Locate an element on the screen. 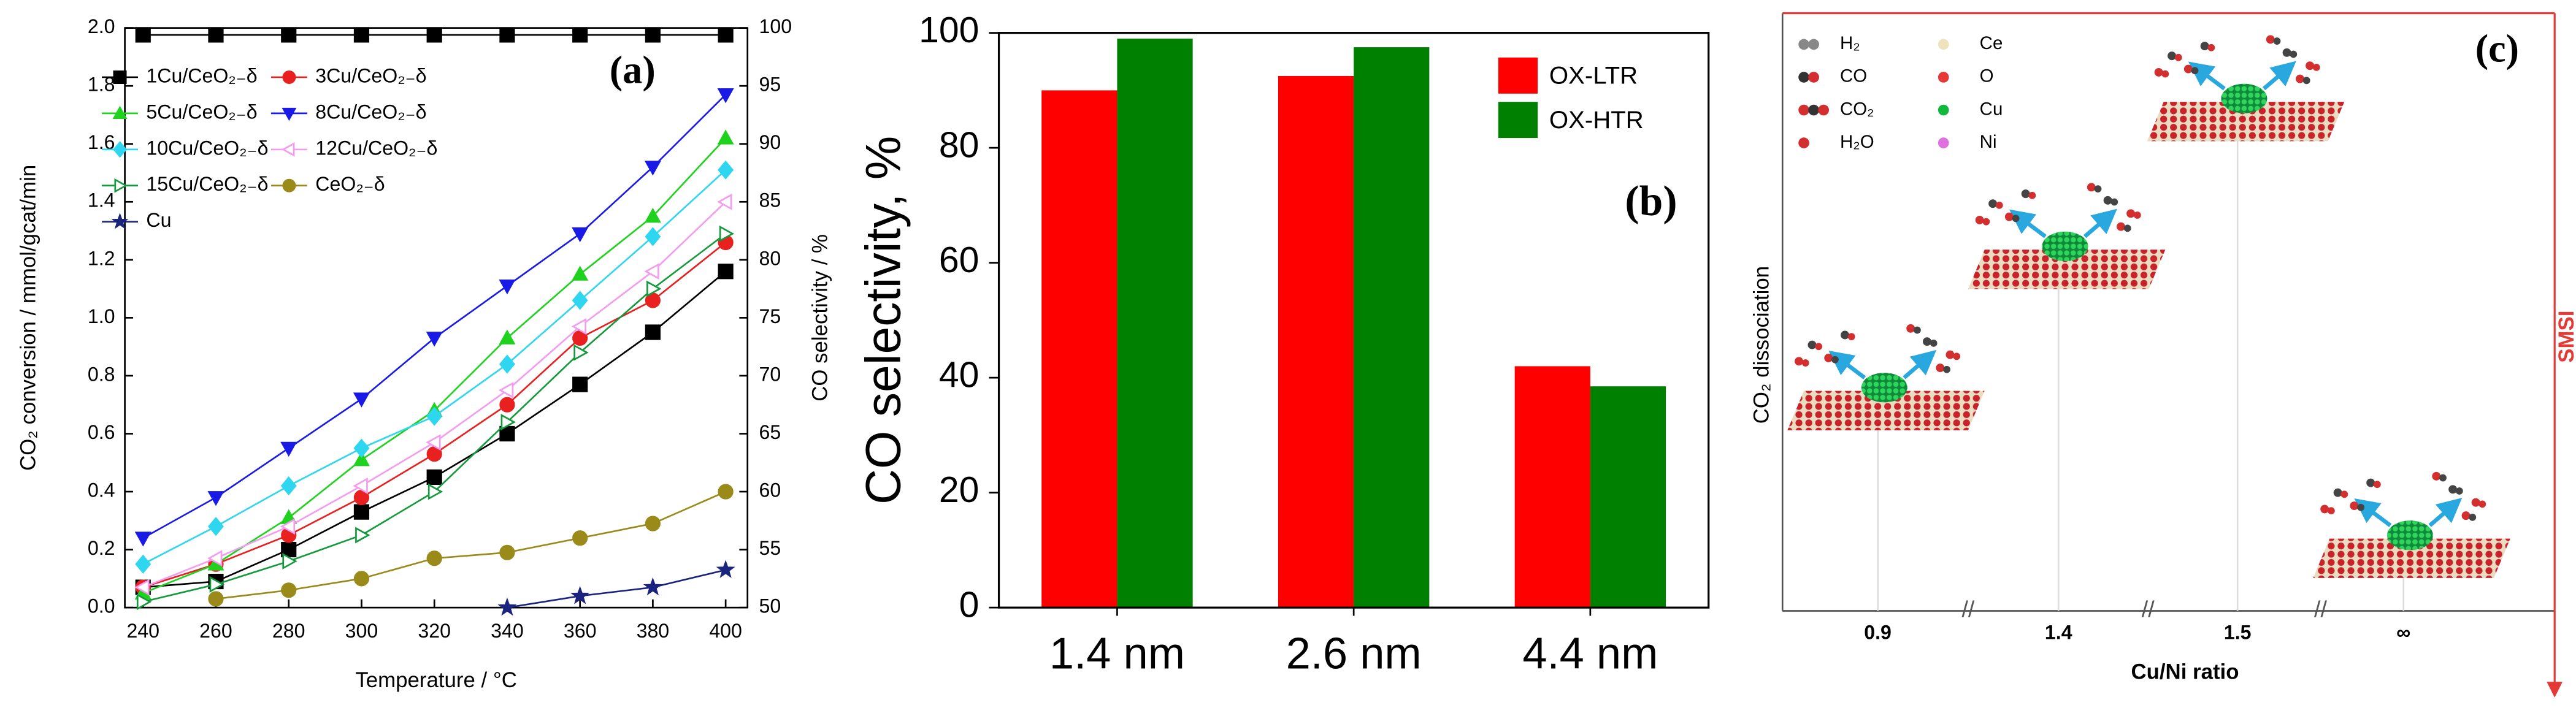 The width and height of the screenshot is (2576, 716). legend-label: 1Cu/CeO₂₋δ is located at coordinates (201, 75).